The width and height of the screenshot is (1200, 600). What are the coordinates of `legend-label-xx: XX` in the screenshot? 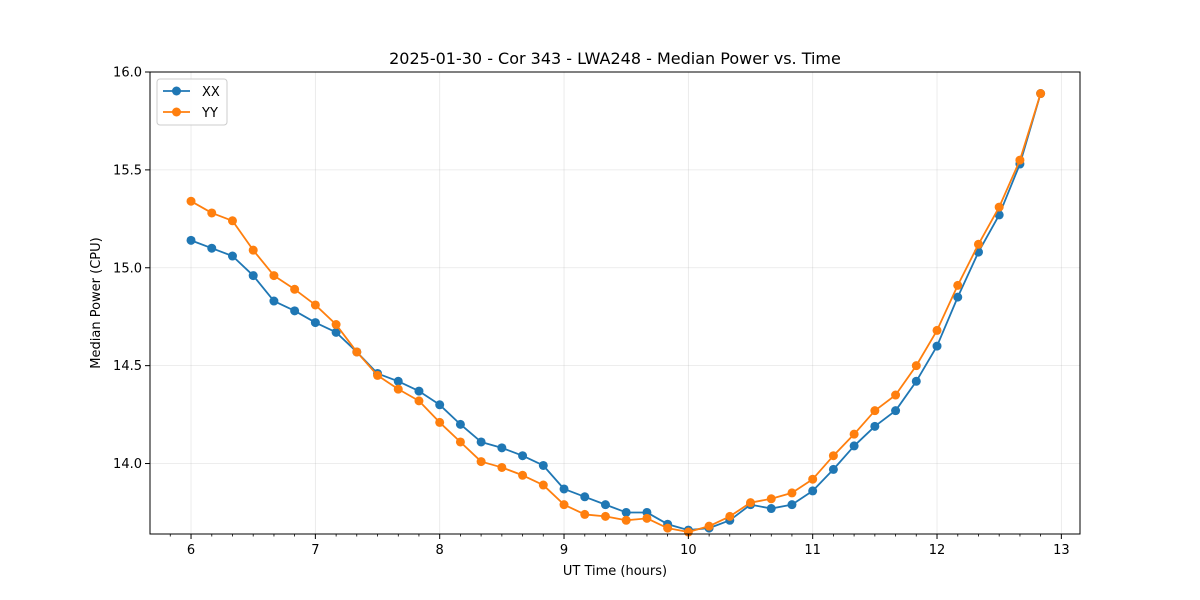 It's located at (211, 92).